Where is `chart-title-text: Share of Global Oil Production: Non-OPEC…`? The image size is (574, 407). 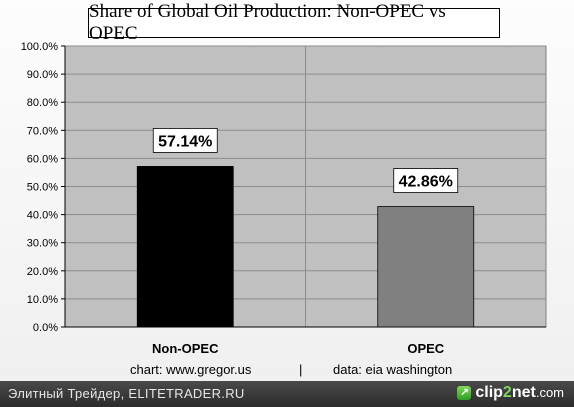
chart-title-text: Share of Global Oil Production: Non-OPEC… is located at coordinates (267, 22).